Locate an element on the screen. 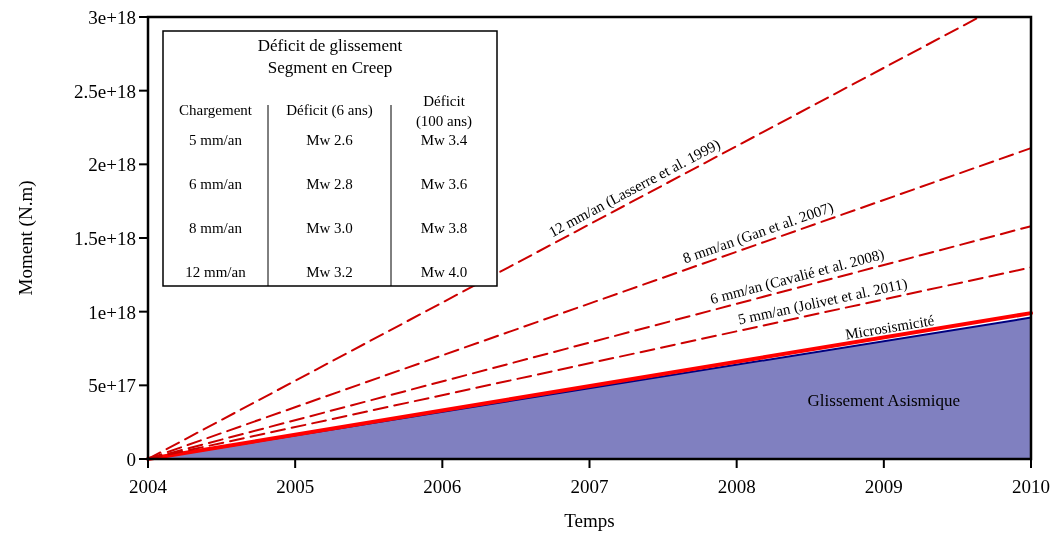 This screenshot has height=534, width=1055. y-tick-label: 2e+18 is located at coordinates (112, 165).